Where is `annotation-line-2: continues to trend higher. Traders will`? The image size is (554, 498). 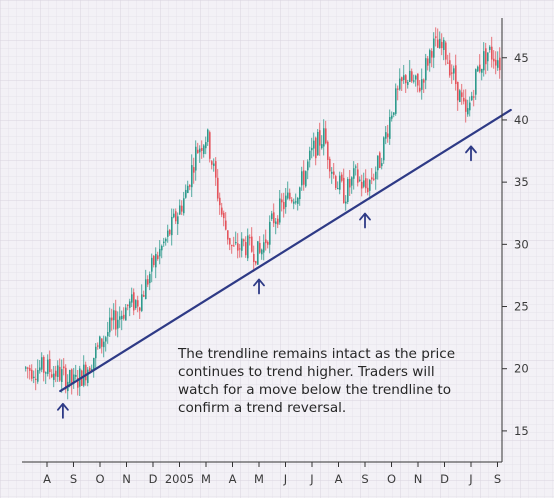 annotation-line-2: continues to trend higher. Traders will is located at coordinates (306, 372).